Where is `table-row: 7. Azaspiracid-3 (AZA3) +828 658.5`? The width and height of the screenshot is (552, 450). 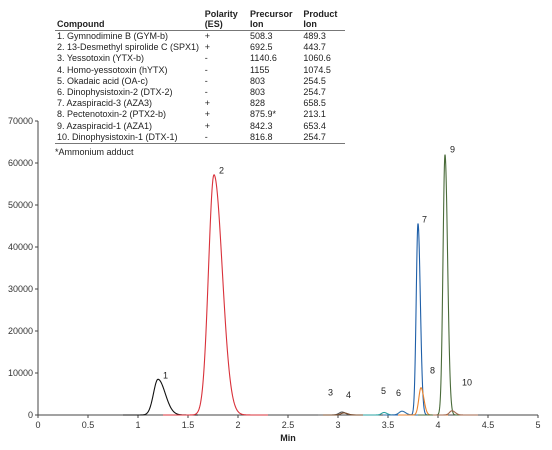 table-row: 7. Azaspiracid-3 (AZA3) +828 658.5 is located at coordinates (200, 103).